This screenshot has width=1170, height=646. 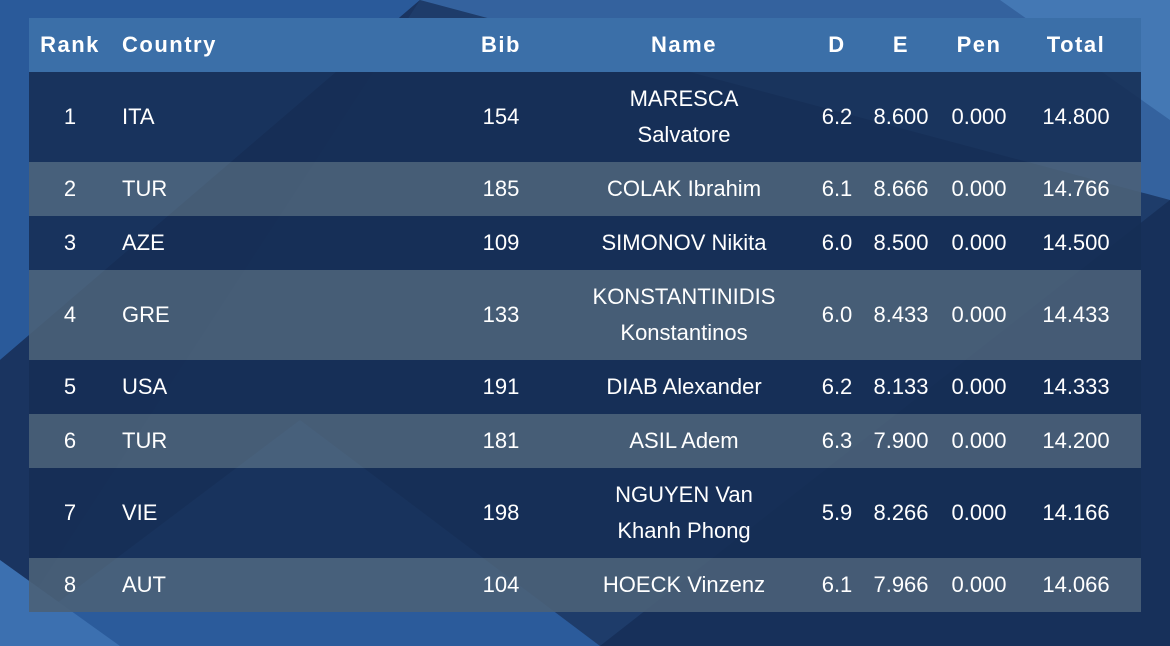 I want to click on e-score-cell: 8.433, so click(x=901, y=314).